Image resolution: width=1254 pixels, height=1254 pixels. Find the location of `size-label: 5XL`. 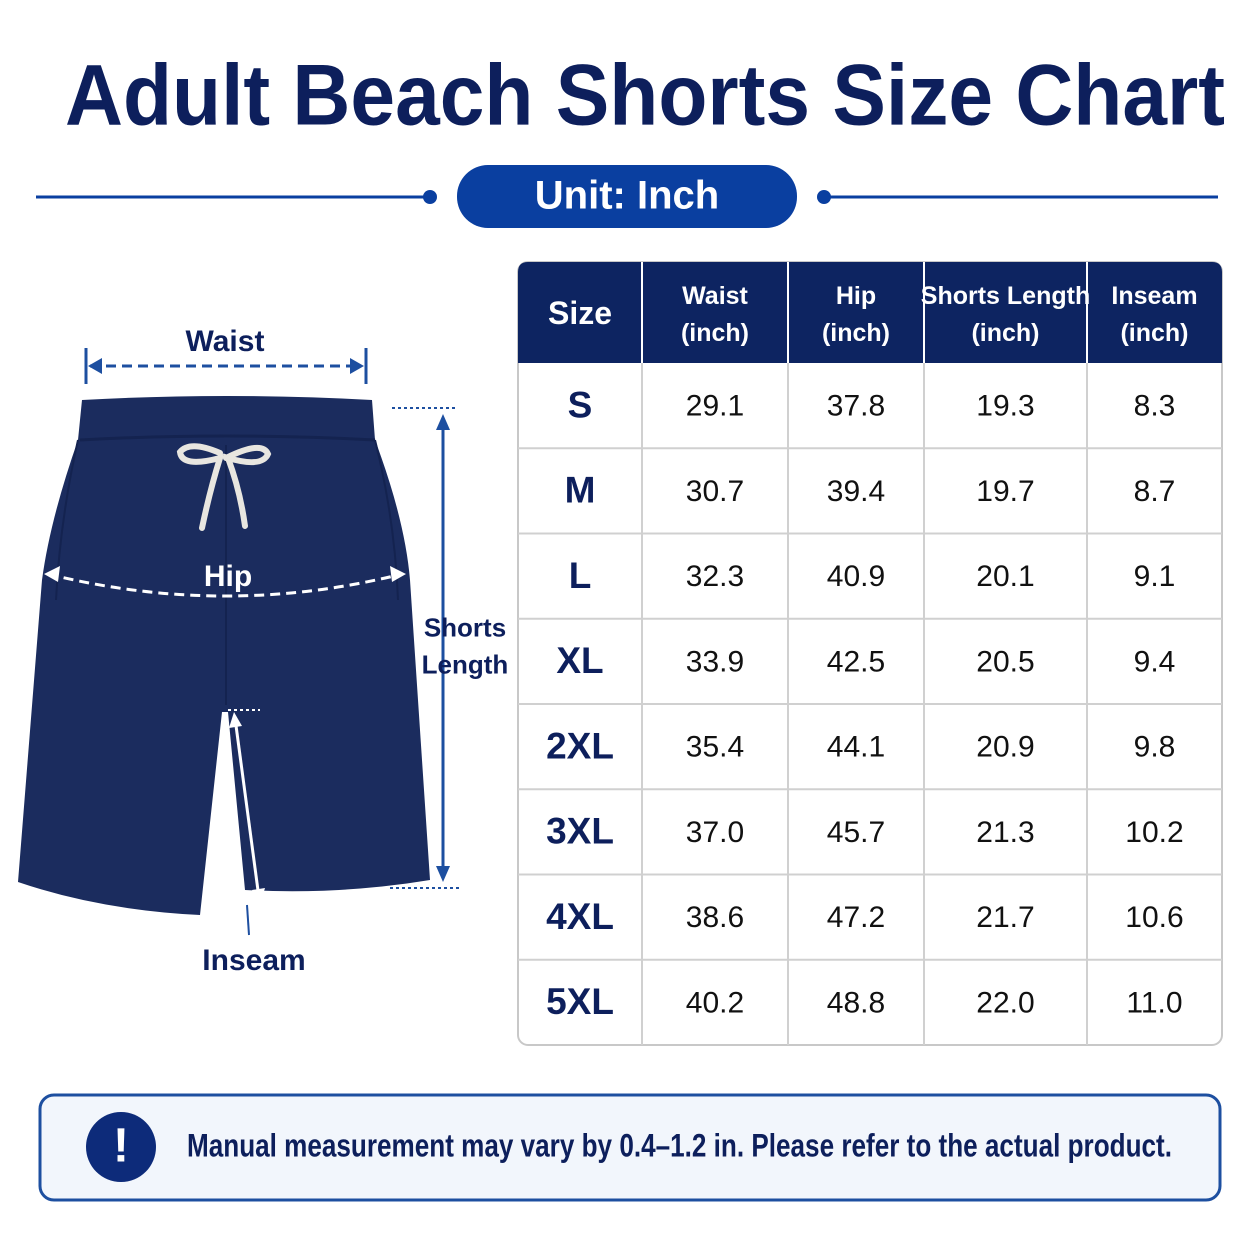

size-label: 5XL is located at coordinates (580, 1001).